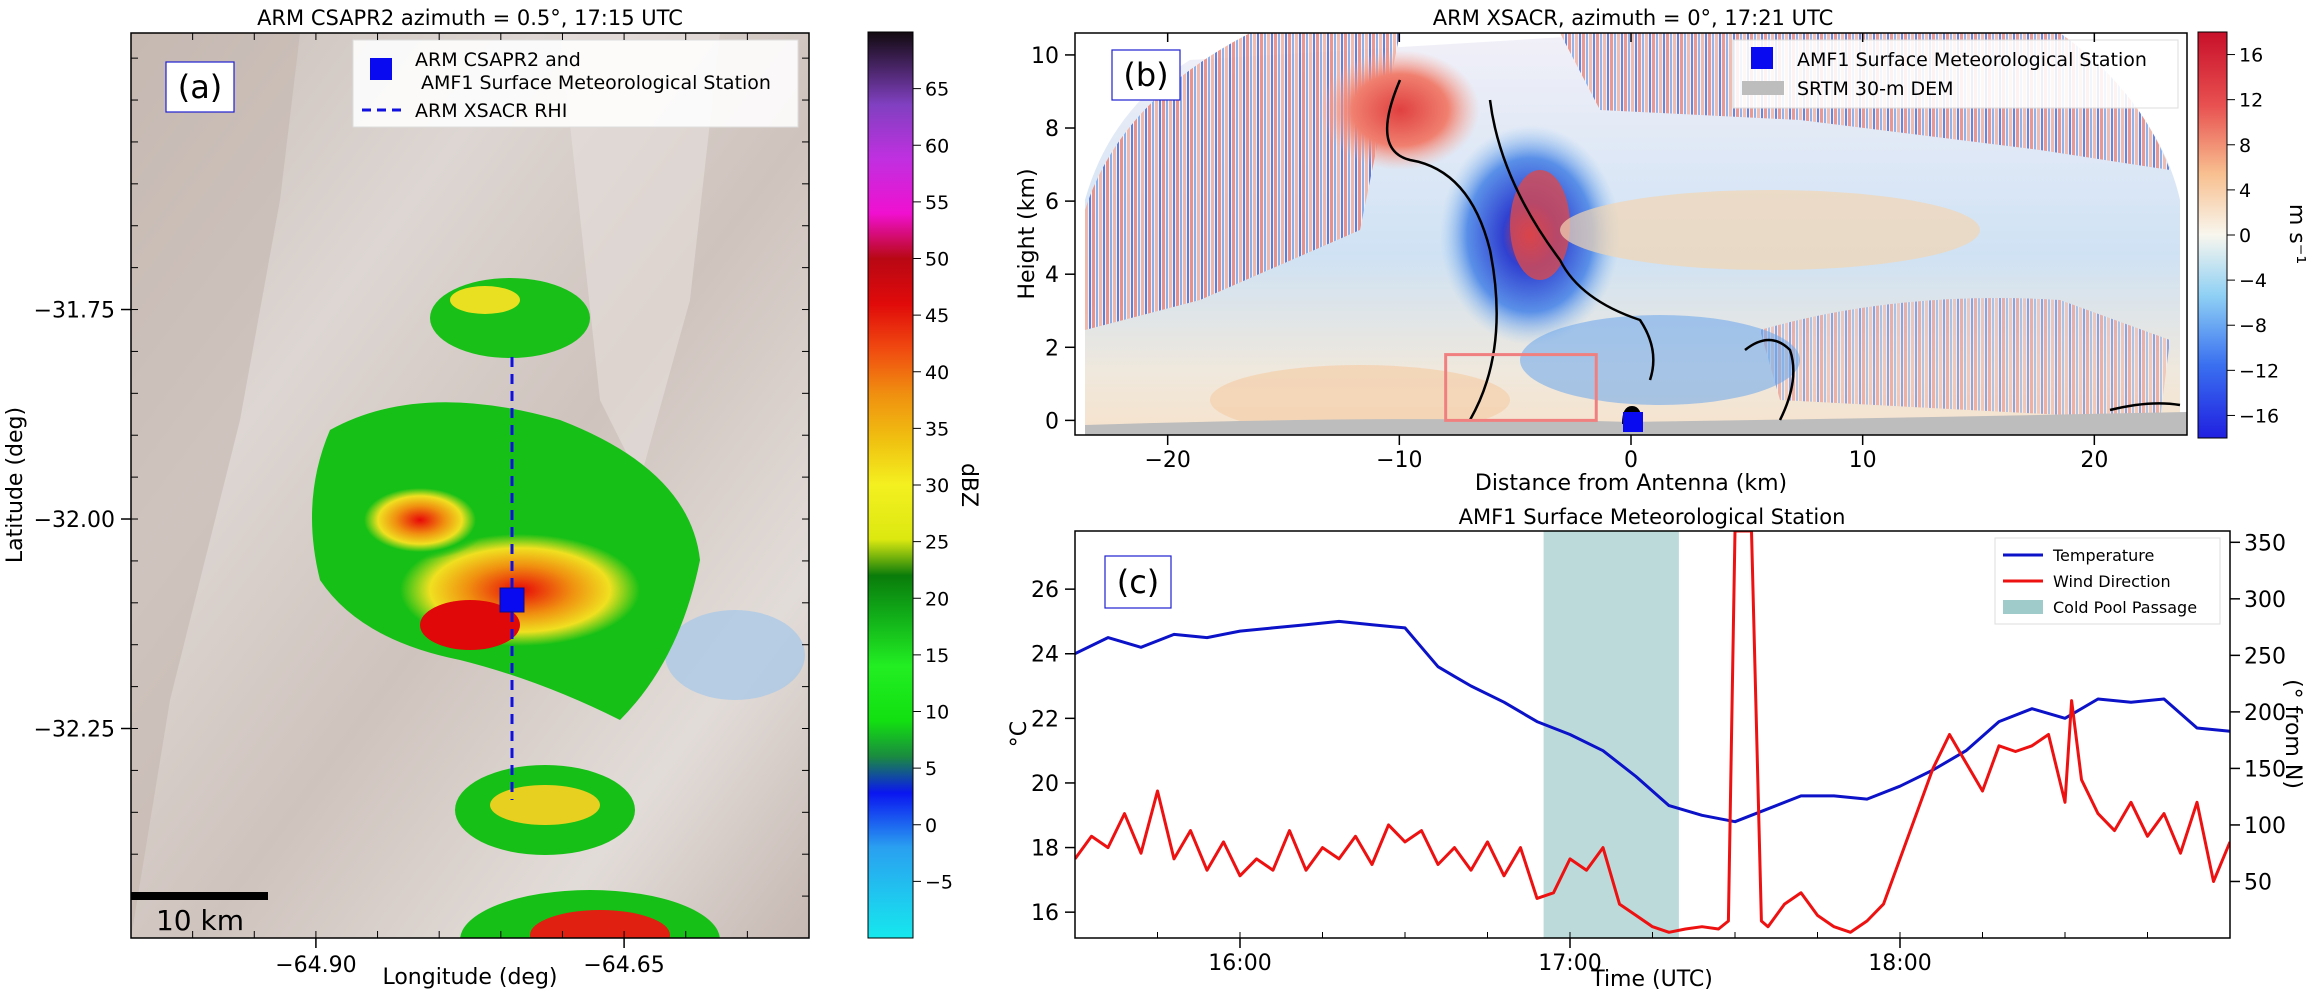 The width and height of the screenshot is (2315, 1000). What do you see at coordinates (1899, 963) in the screenshot?
I see `panel-c-xtick-label: 18:00` at bounding box center [1899, 963].